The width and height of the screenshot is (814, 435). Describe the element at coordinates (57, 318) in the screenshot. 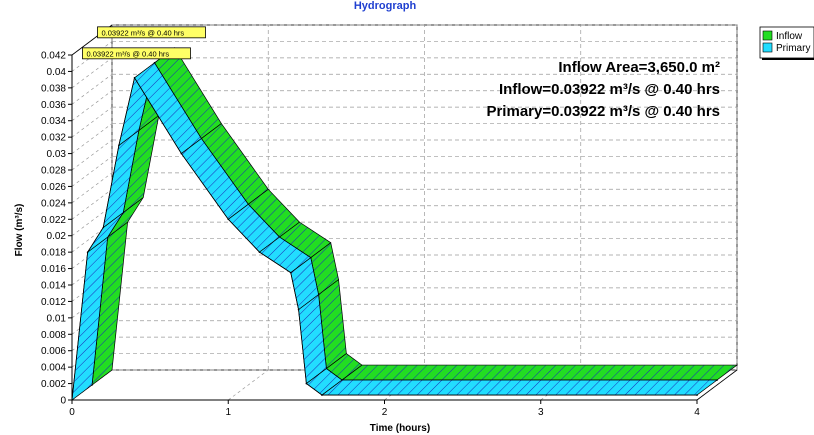

I see `y-tick-label: 0.01` at that location.